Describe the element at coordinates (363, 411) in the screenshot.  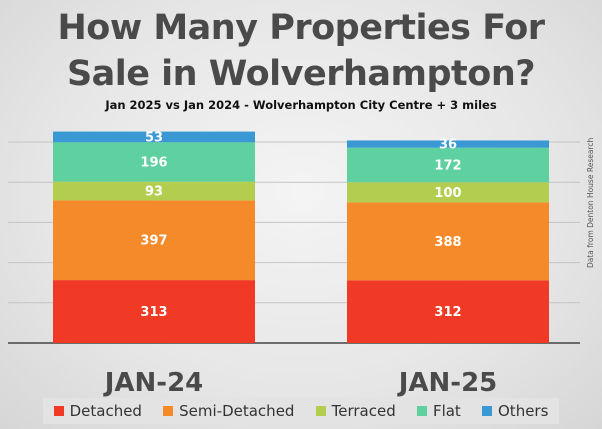
I see `legend-label: Terraced` at that location.